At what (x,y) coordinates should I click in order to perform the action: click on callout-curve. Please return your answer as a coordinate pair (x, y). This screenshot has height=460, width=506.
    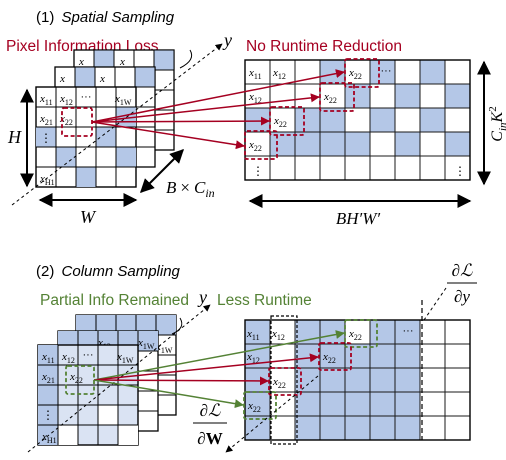
    Looking at the image, I should click on (186, 59).